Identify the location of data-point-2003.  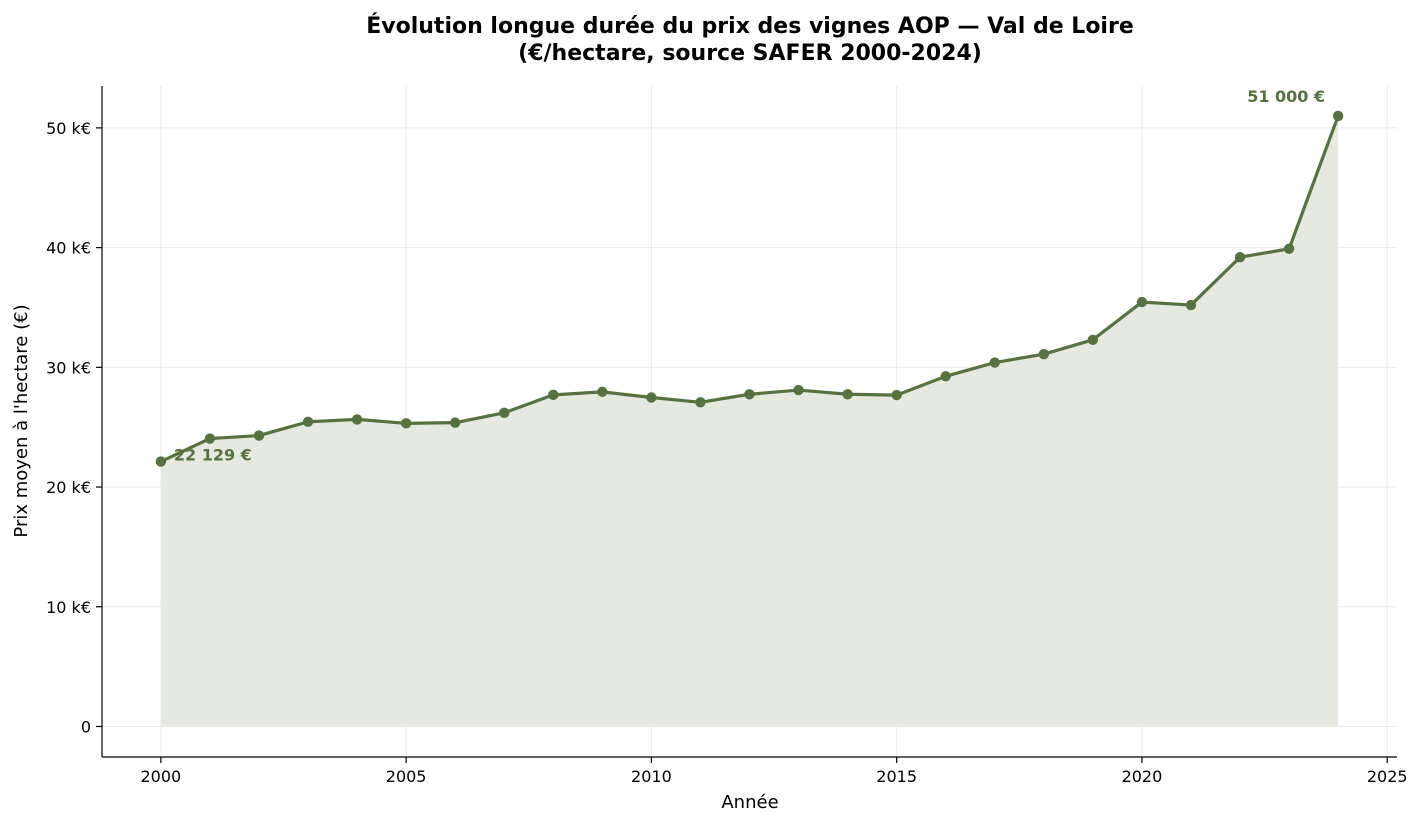
(308, 421).